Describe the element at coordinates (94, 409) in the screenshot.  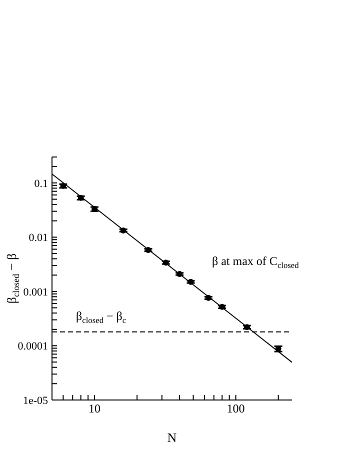
I see `x-tick-label: 10` at that location.